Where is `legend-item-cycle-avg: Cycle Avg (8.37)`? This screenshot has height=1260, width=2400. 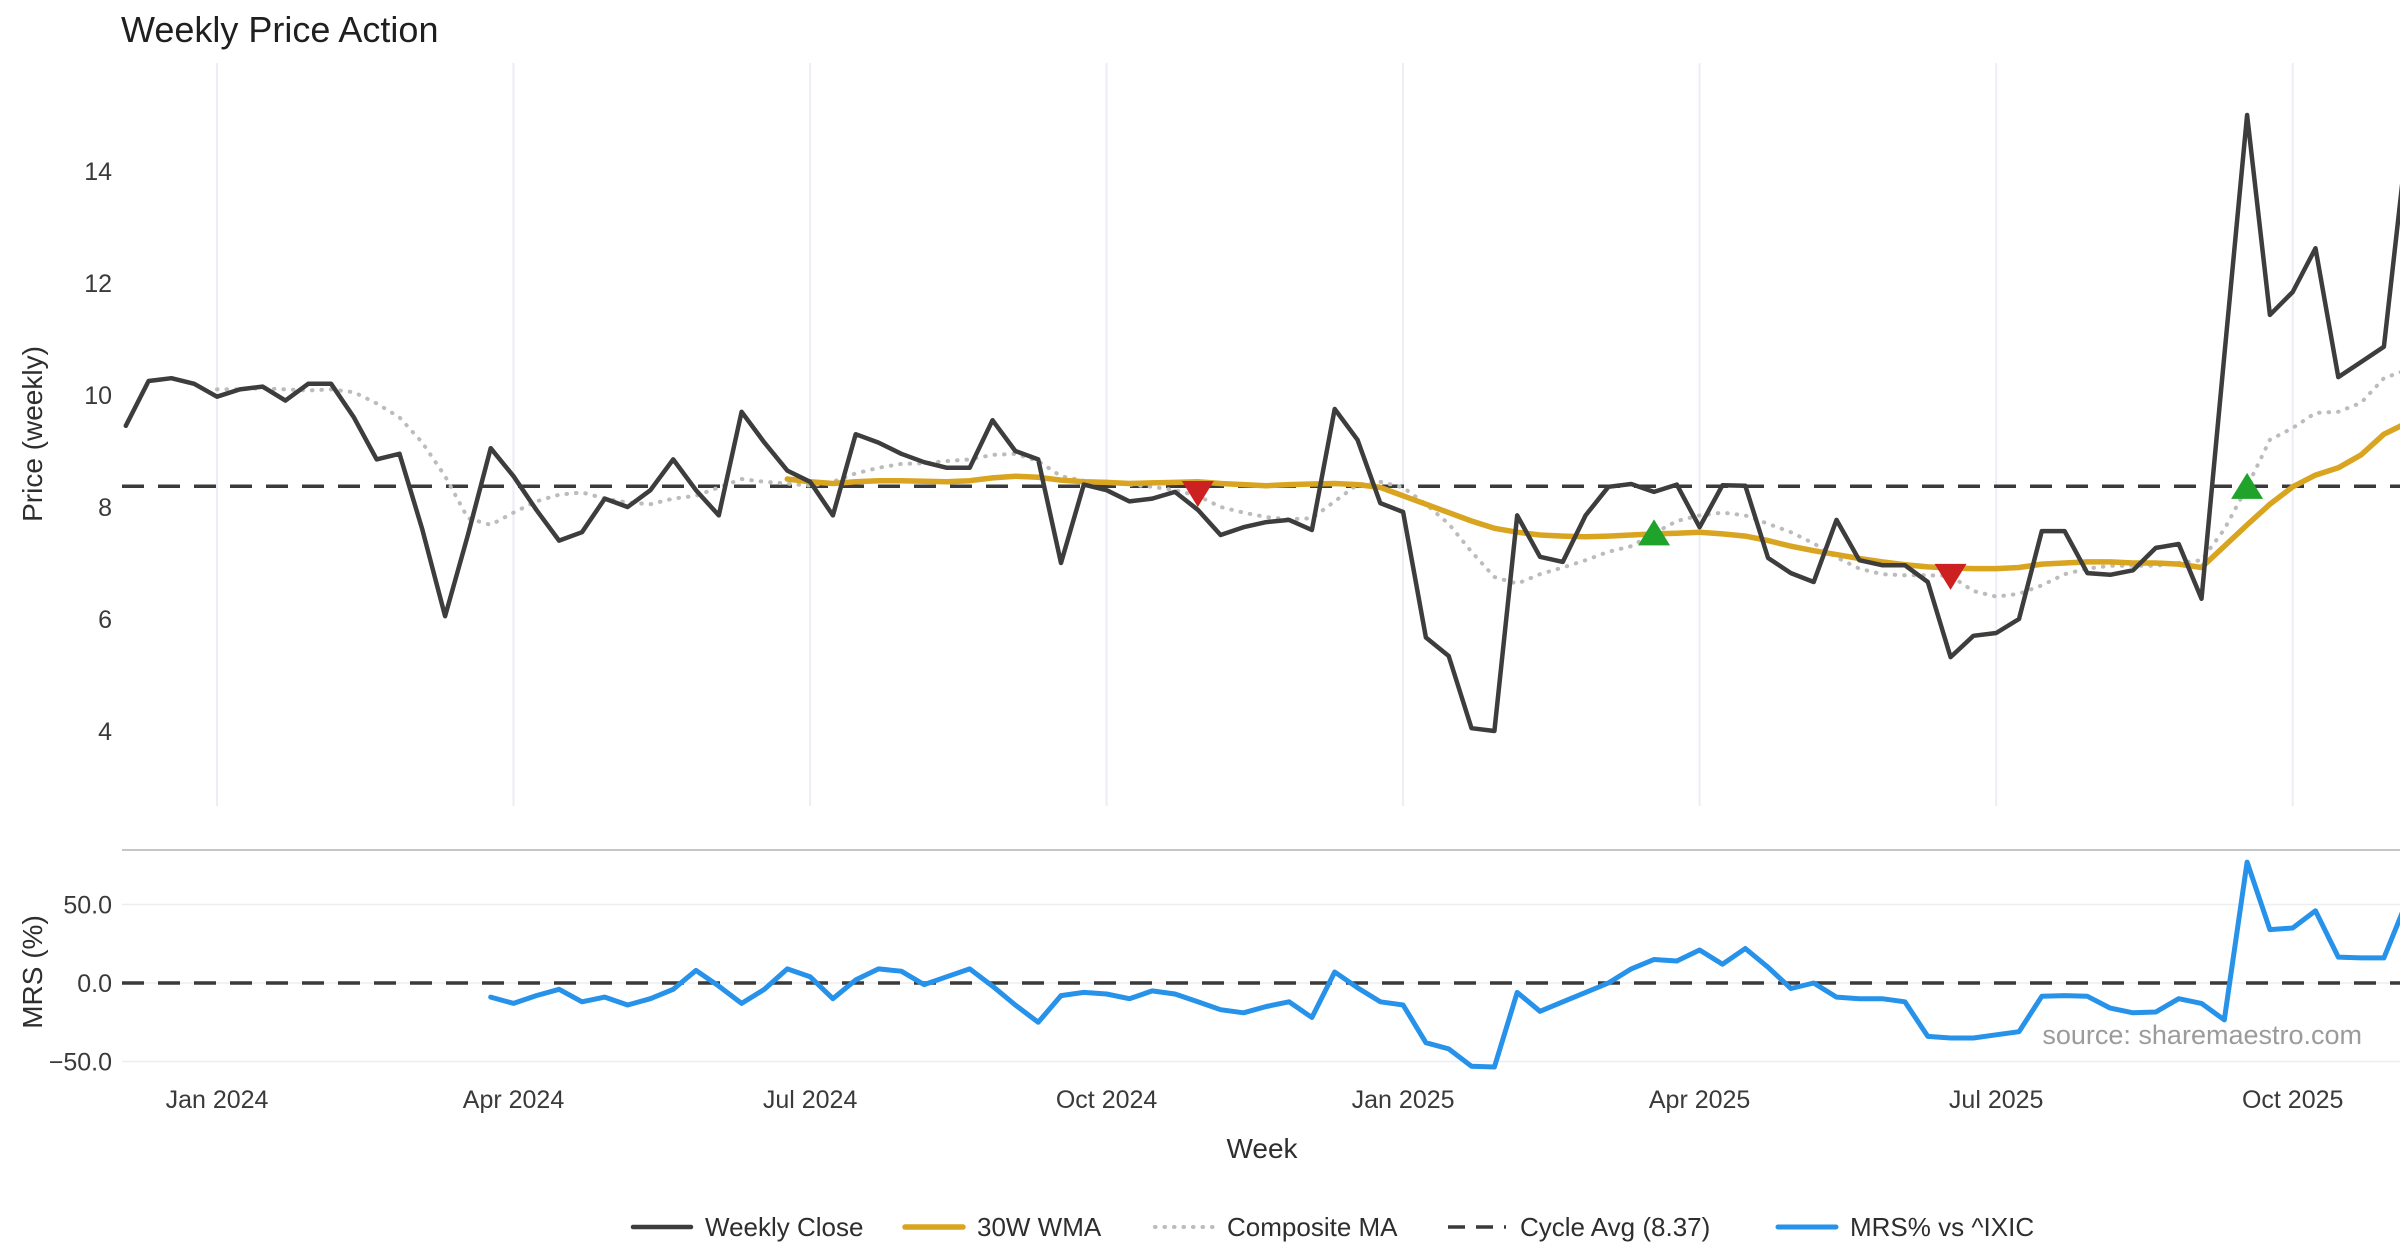 legend-item-cycle-avg: Cycle Avg (8.37) is located at coordinates (1579, 1227).